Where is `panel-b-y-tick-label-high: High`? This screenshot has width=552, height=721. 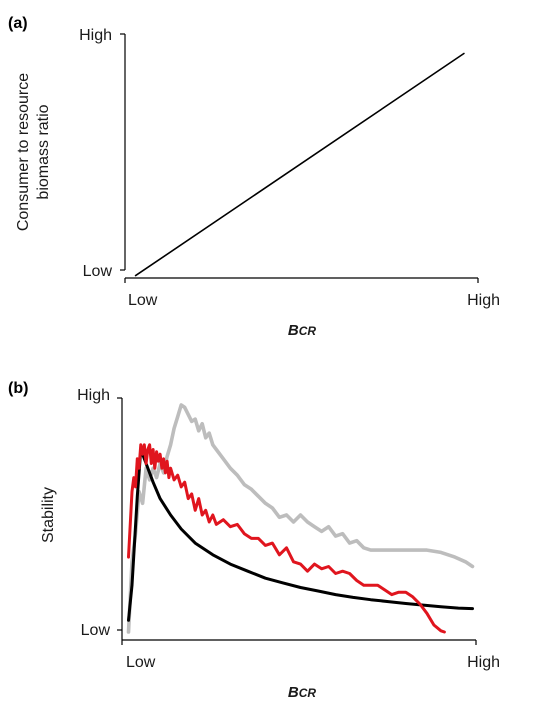
panel-b-y-tick-label-high: High is located at coordinates (93, 395).